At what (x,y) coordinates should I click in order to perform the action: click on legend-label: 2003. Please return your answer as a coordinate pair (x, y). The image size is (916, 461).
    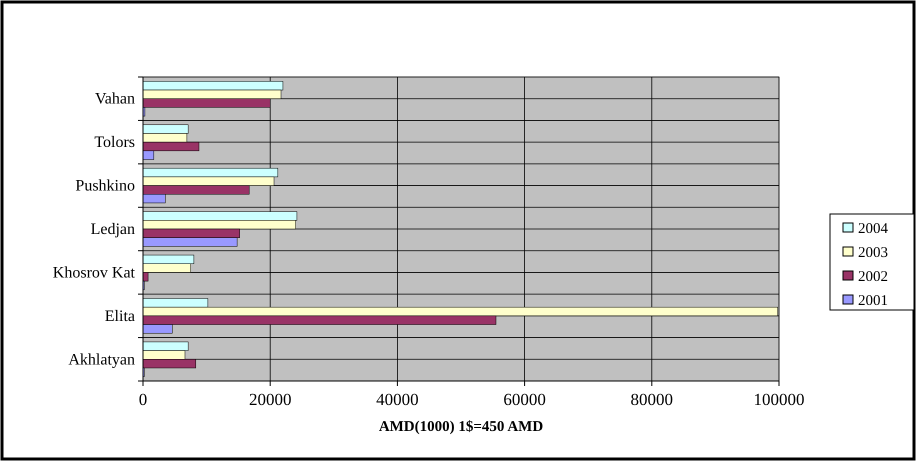
    Looking at the image, I should click on (873, 253).